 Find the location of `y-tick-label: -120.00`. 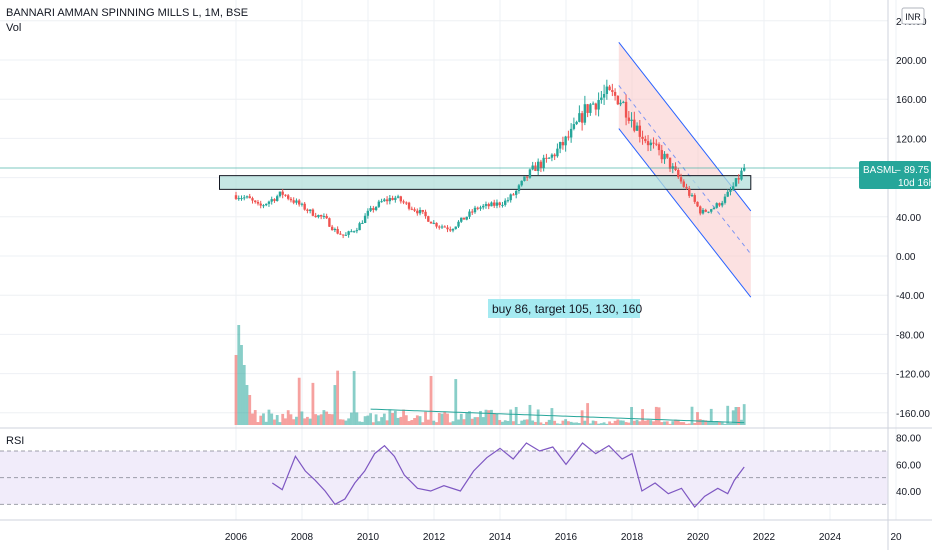

y-tick-label: -120.00 is located at coordinates (913, 375).